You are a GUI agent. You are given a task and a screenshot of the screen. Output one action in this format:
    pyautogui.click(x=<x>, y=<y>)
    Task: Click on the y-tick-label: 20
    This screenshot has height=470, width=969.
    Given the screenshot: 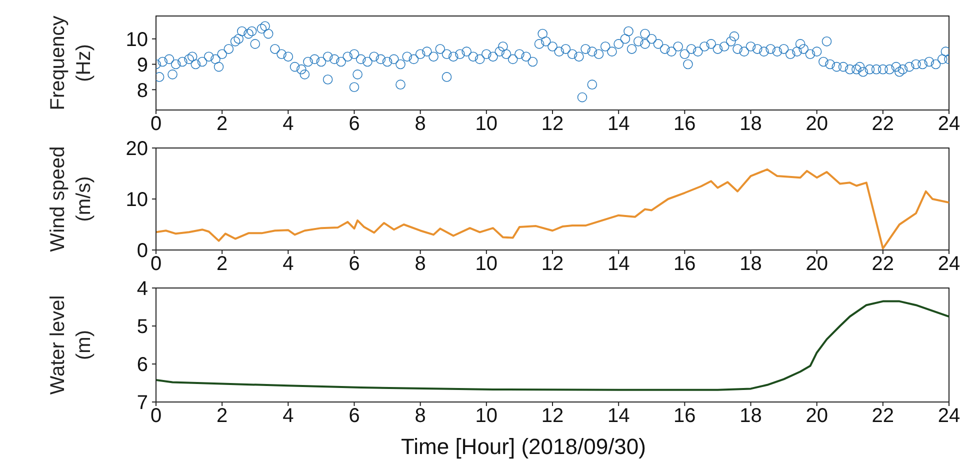 What is the action you would take?
    pyautogui.click(x=137, y=149)
    